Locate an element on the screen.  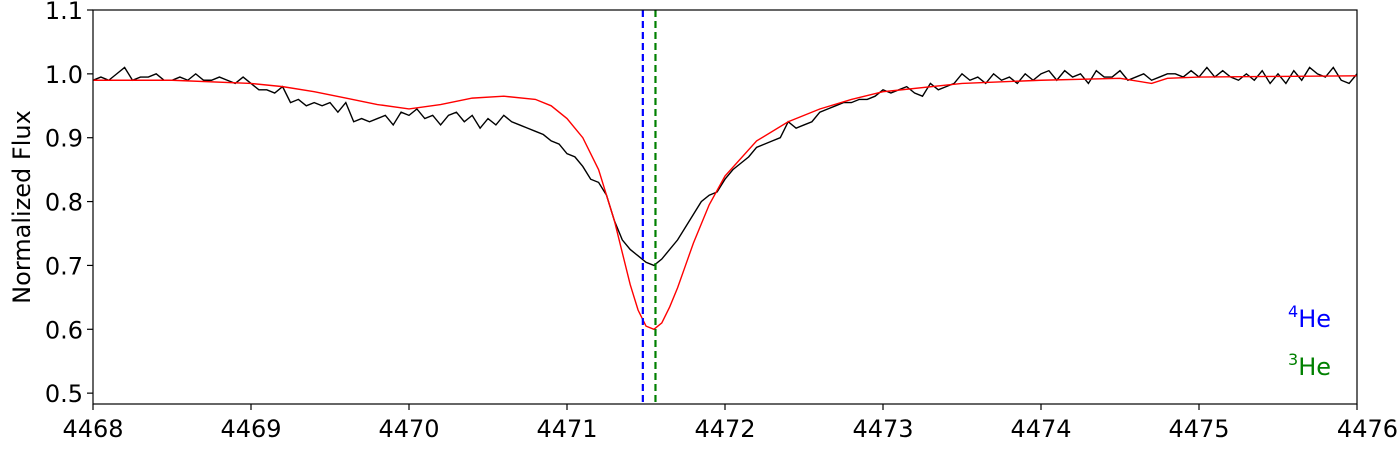
annotation: 4He is located at coordinates (1309, 317).